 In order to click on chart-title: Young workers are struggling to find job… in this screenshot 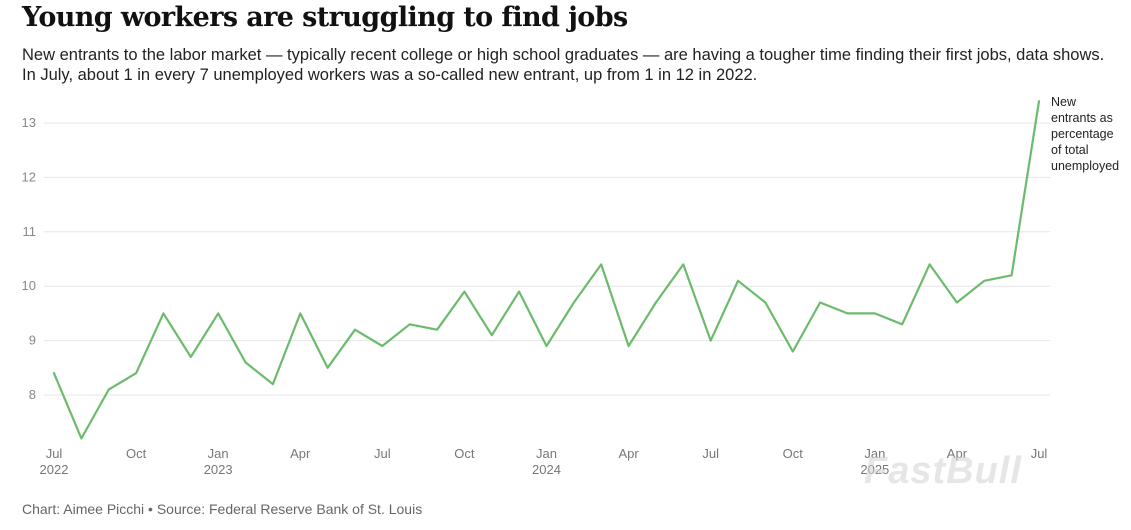, I will do `click(325, 17)`.